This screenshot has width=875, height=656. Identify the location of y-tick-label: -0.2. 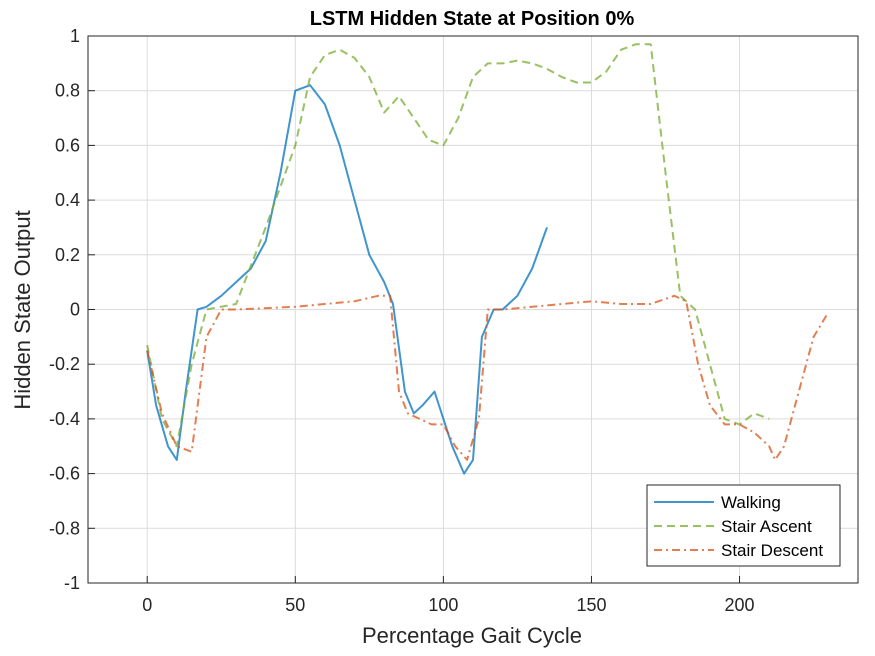
(64, 364).